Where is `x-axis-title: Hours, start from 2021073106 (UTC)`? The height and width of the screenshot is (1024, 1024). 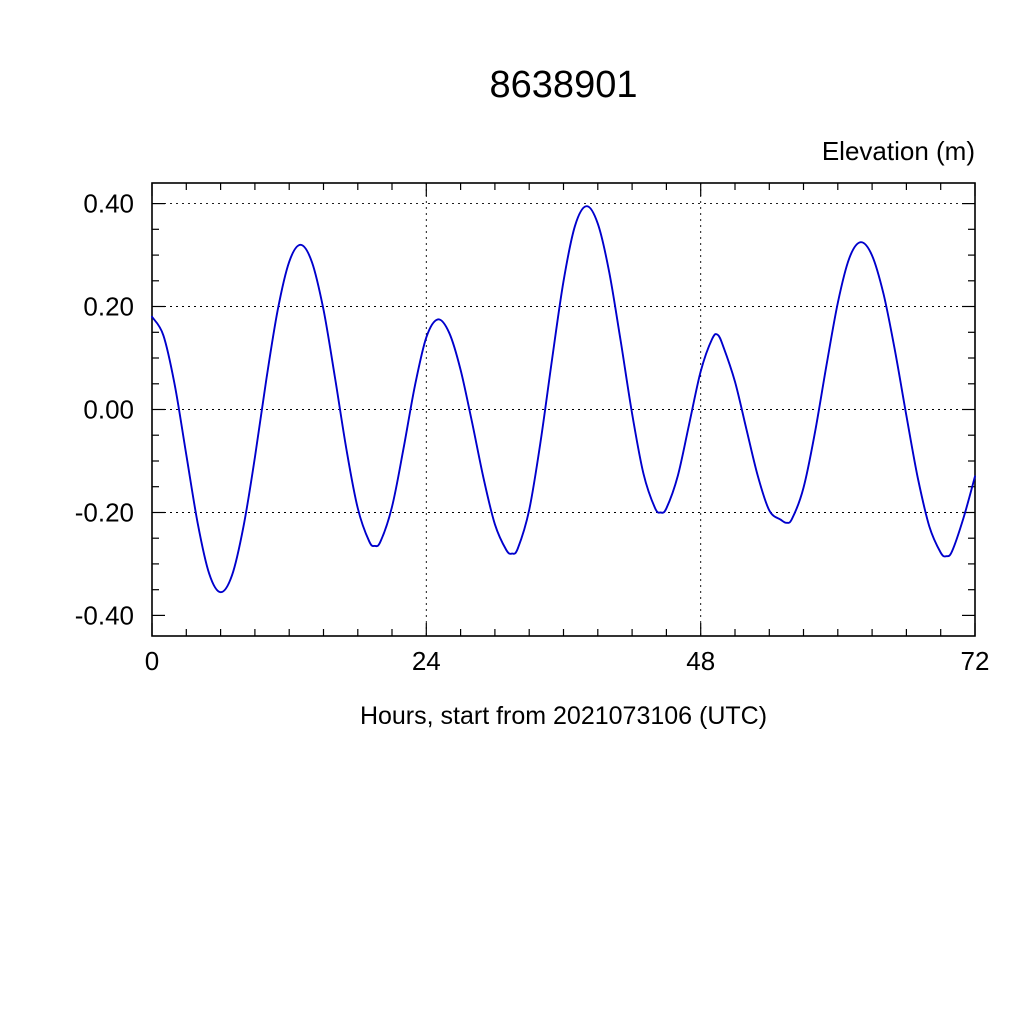
x-axis-title: Hours, start from 2021073106 (UTC) is located at coordinates (563, 716).